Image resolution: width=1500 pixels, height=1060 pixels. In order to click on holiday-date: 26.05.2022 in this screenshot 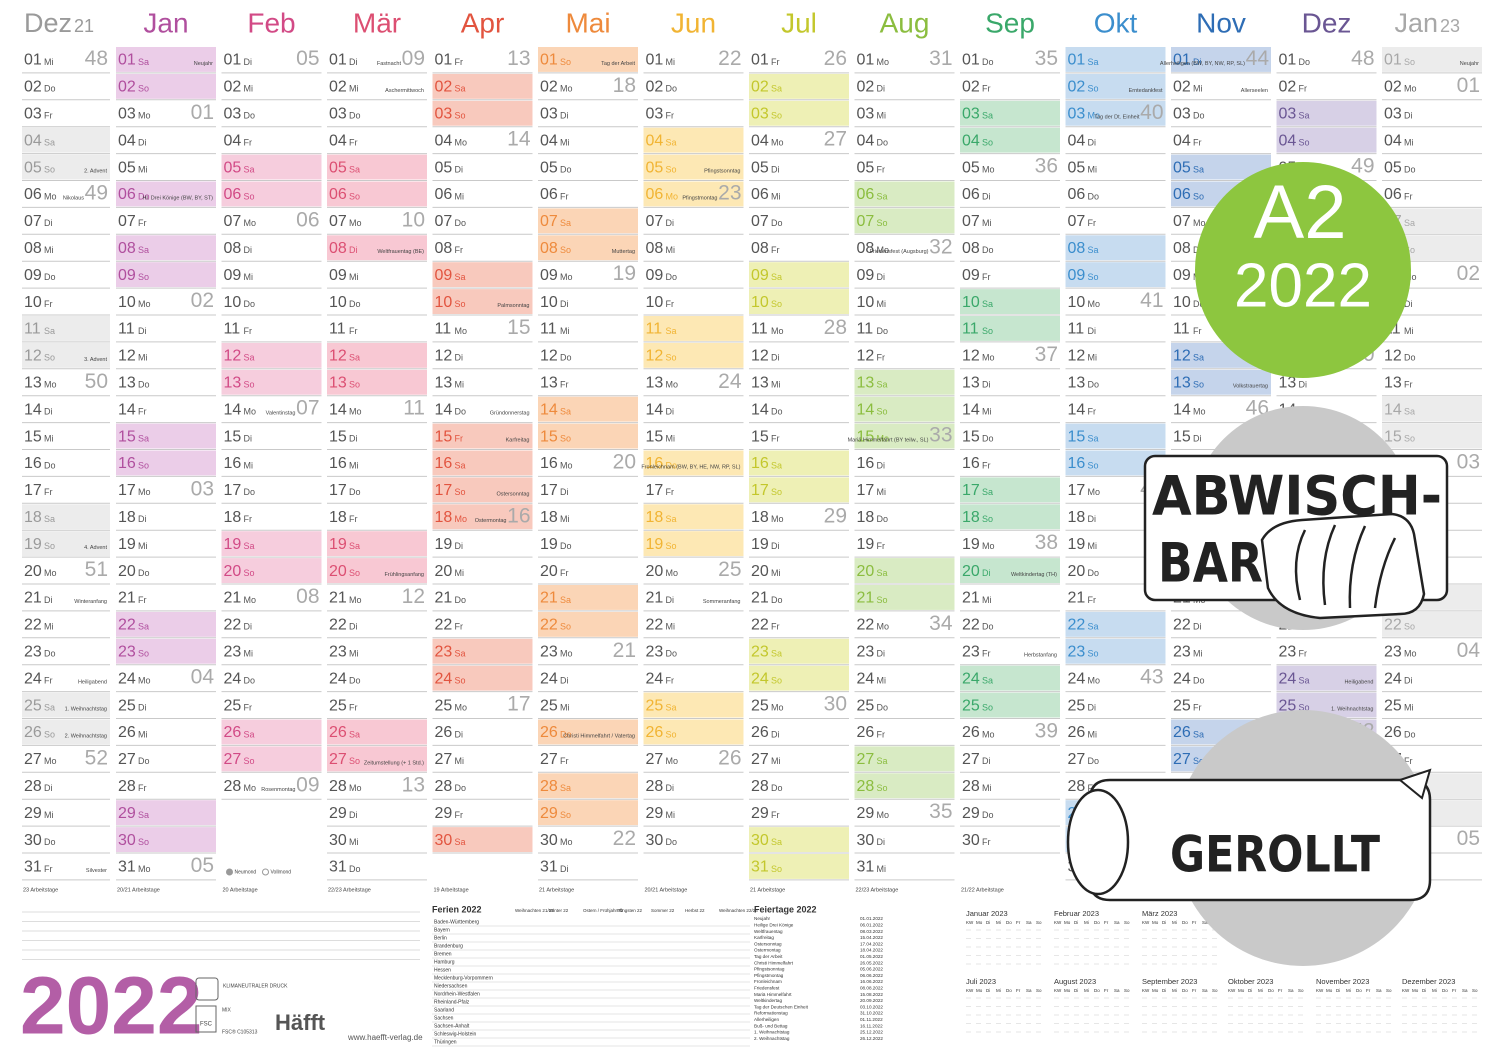, I will do `click(871, 962)`.